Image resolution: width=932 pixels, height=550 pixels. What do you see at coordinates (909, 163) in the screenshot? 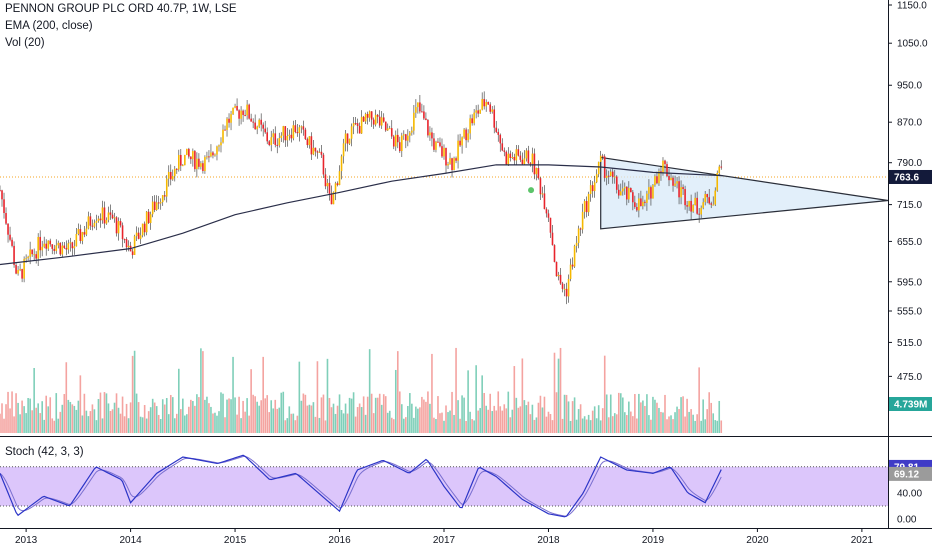
I see `price-tick-label: 790.0` at bounding box center [909, 163].